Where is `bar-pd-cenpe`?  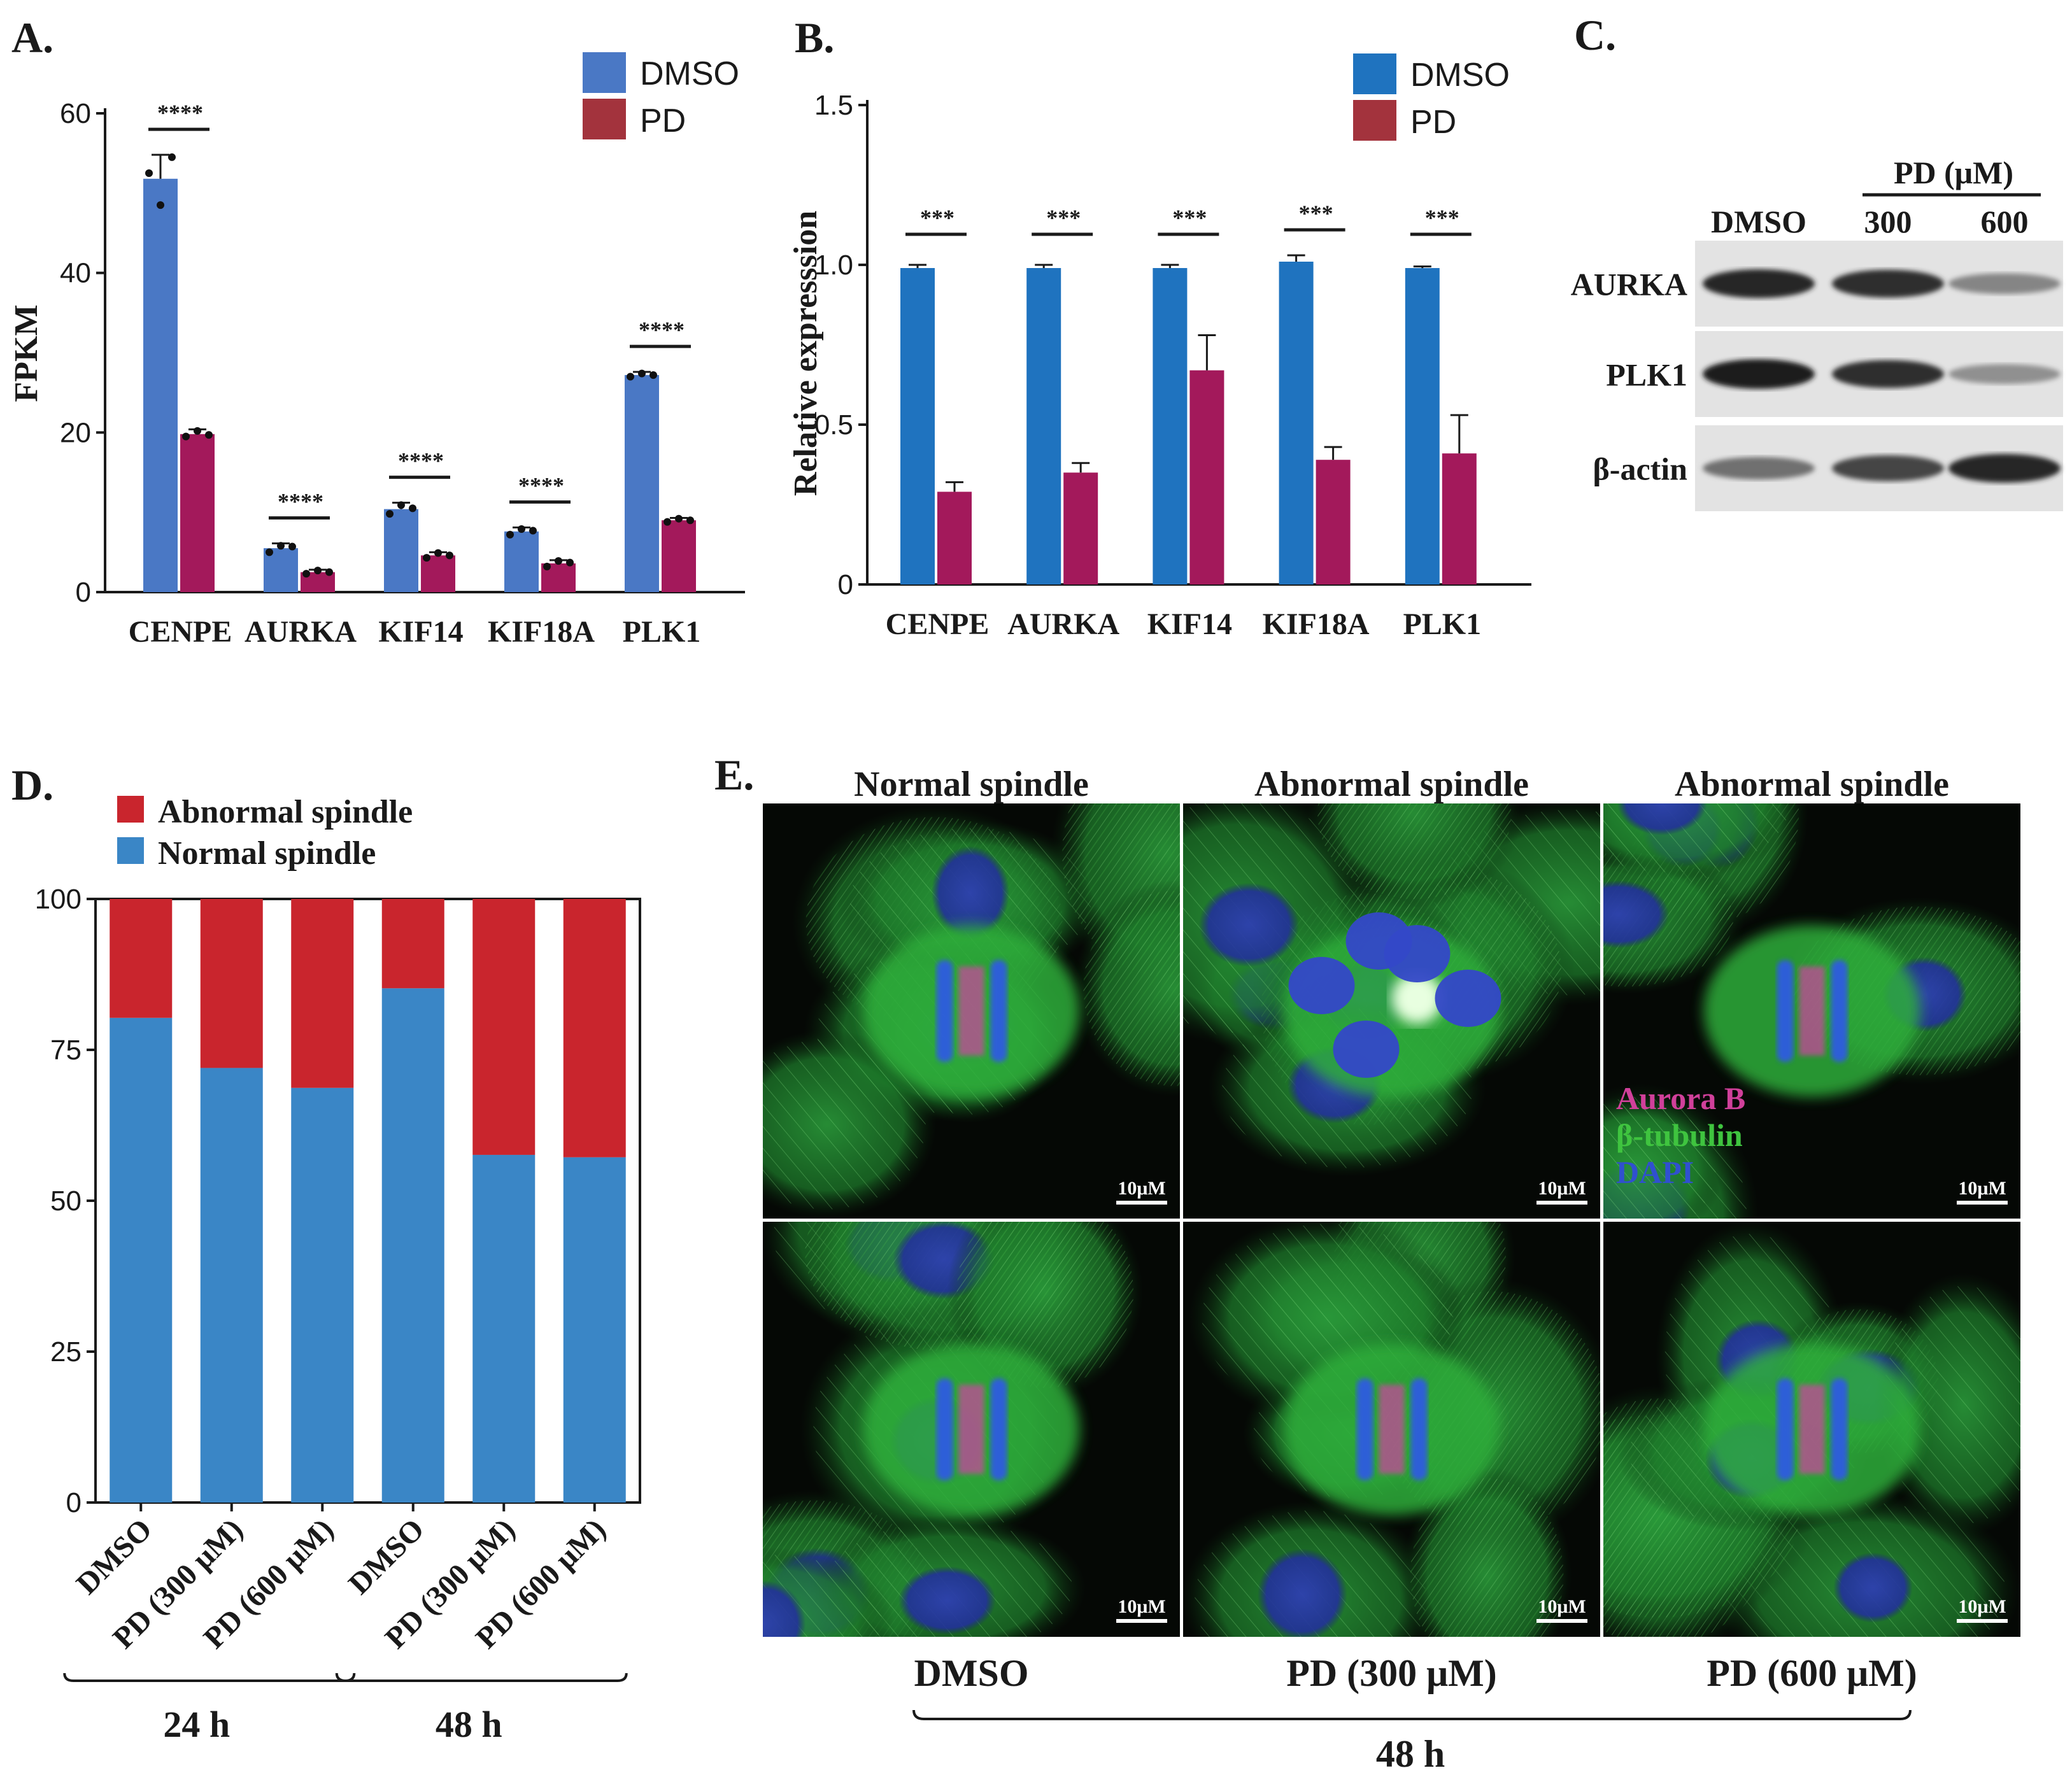
bar-pd-cenpe is located at coordinates (198, 513).